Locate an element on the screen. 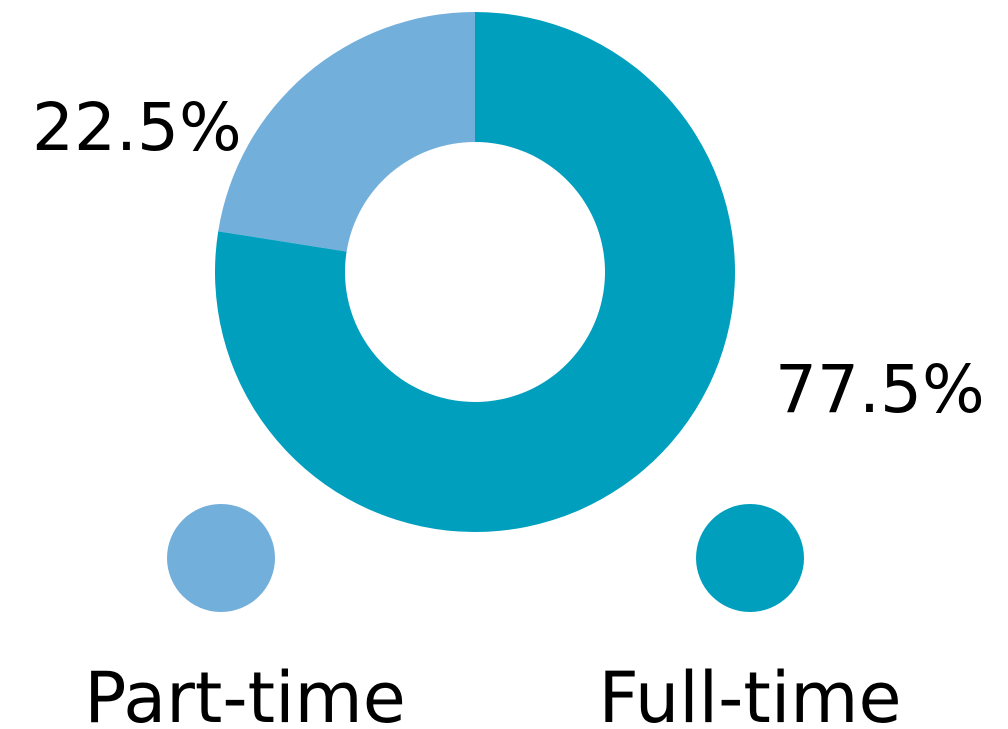  slice-value-label-part-time: 22.5% is located at coordinates (137, 127).